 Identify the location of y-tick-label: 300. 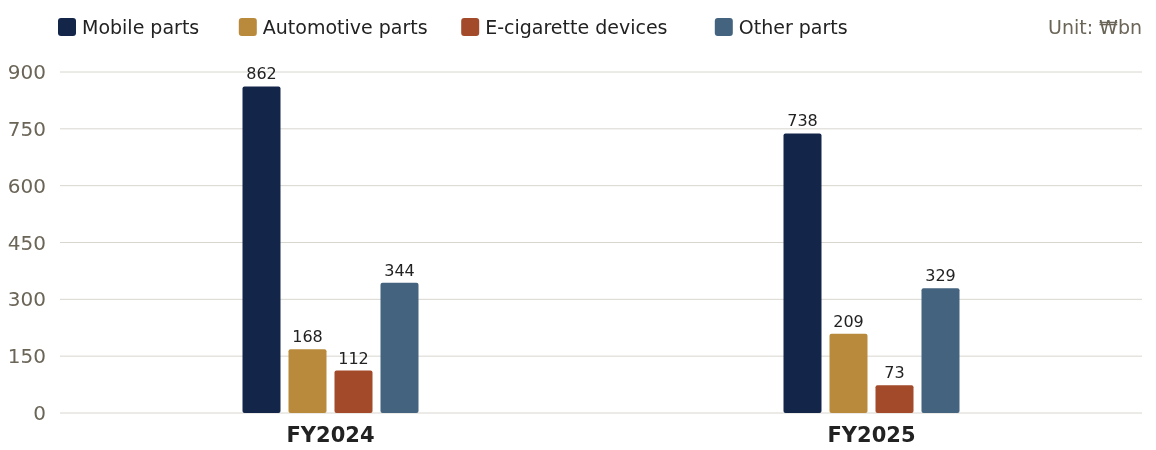
(26, 299).